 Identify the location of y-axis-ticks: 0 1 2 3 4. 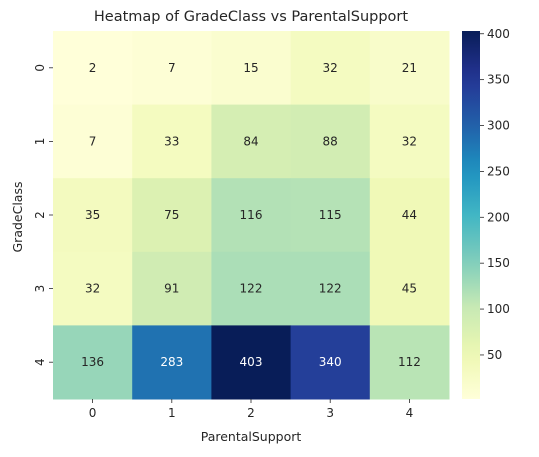
(43, 215).